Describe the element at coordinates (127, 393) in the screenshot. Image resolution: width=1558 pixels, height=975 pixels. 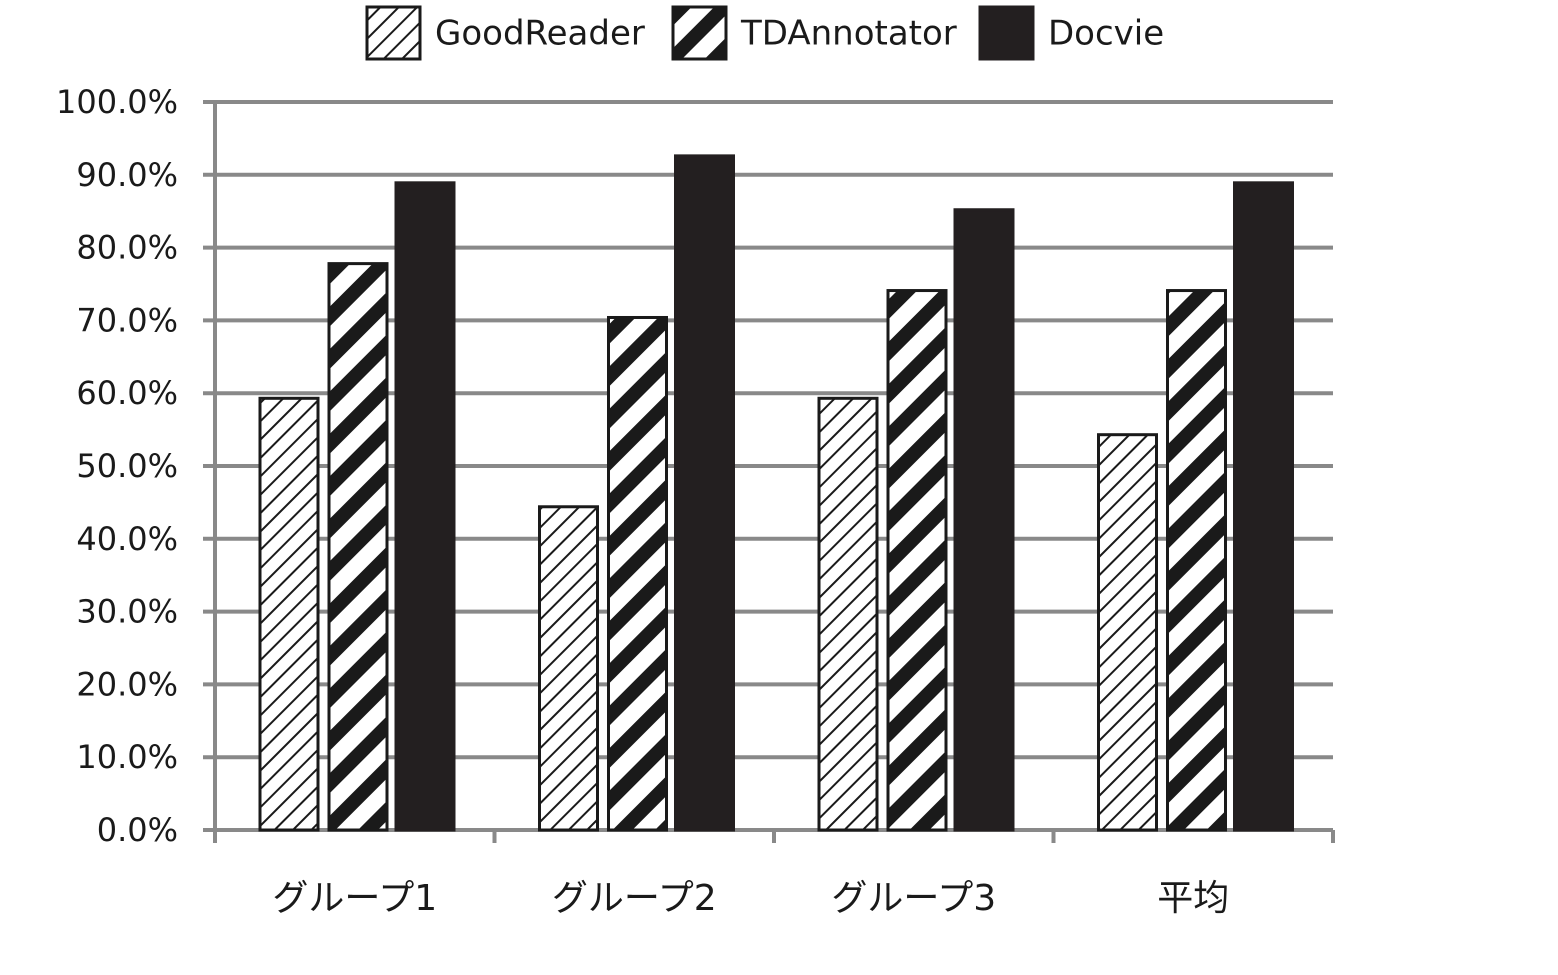
I see `y-tick-label: 60.0%` at that location.